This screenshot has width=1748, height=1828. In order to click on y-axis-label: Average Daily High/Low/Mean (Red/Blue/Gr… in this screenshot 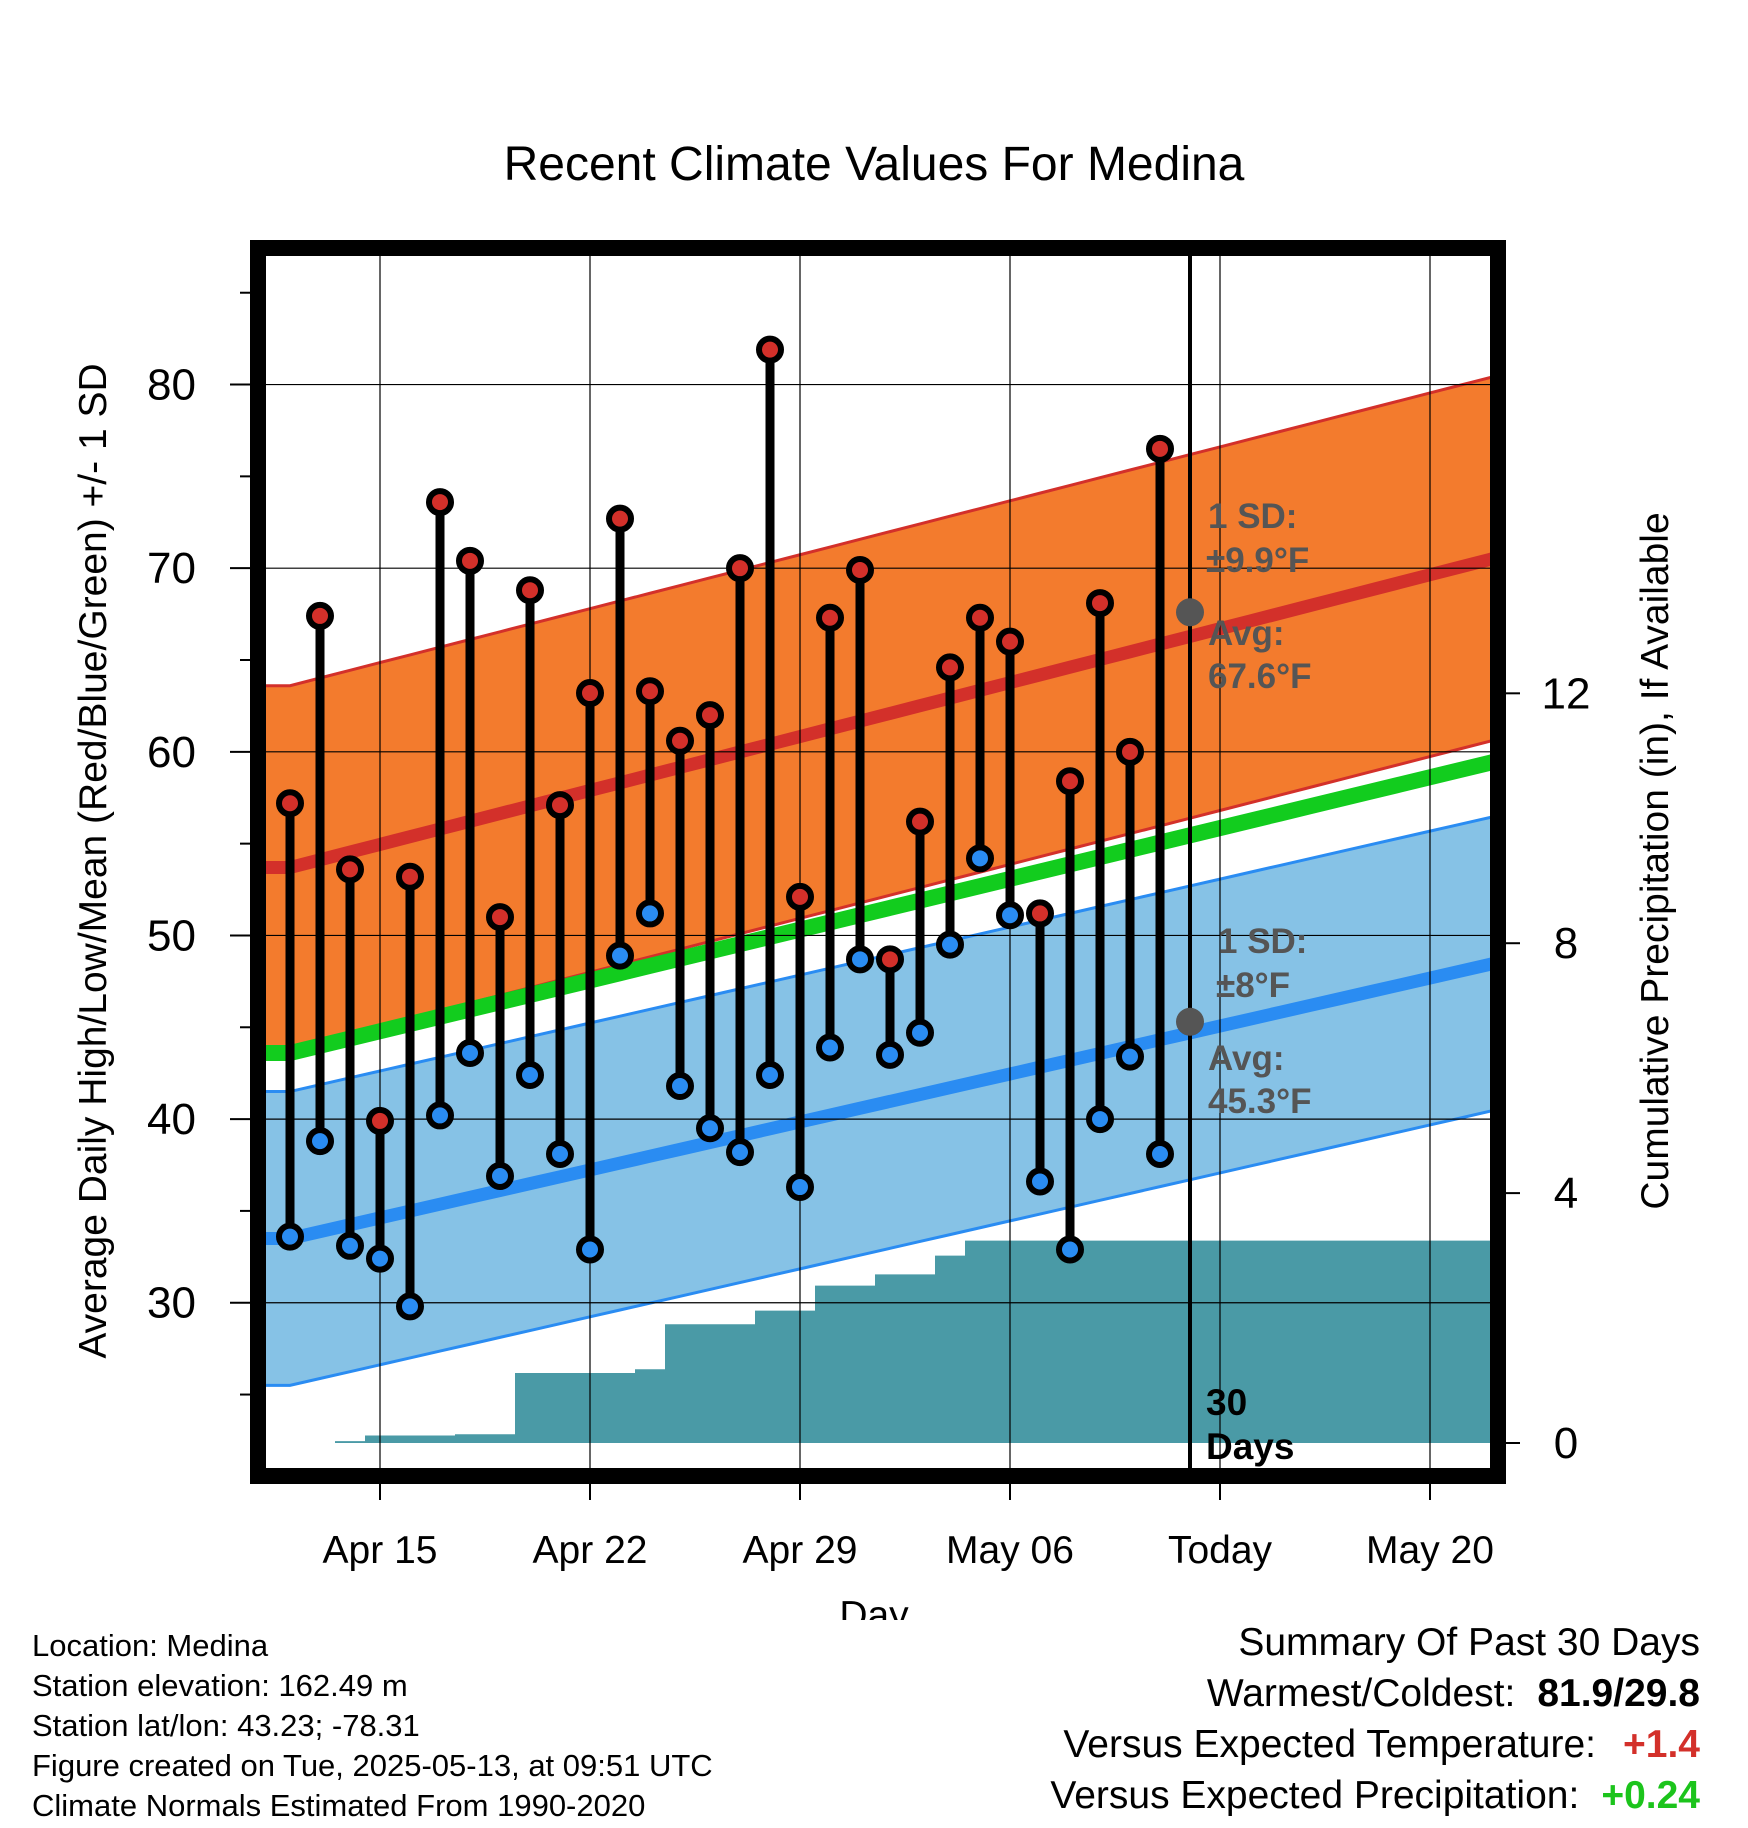, I will do `click(93, 860)`.